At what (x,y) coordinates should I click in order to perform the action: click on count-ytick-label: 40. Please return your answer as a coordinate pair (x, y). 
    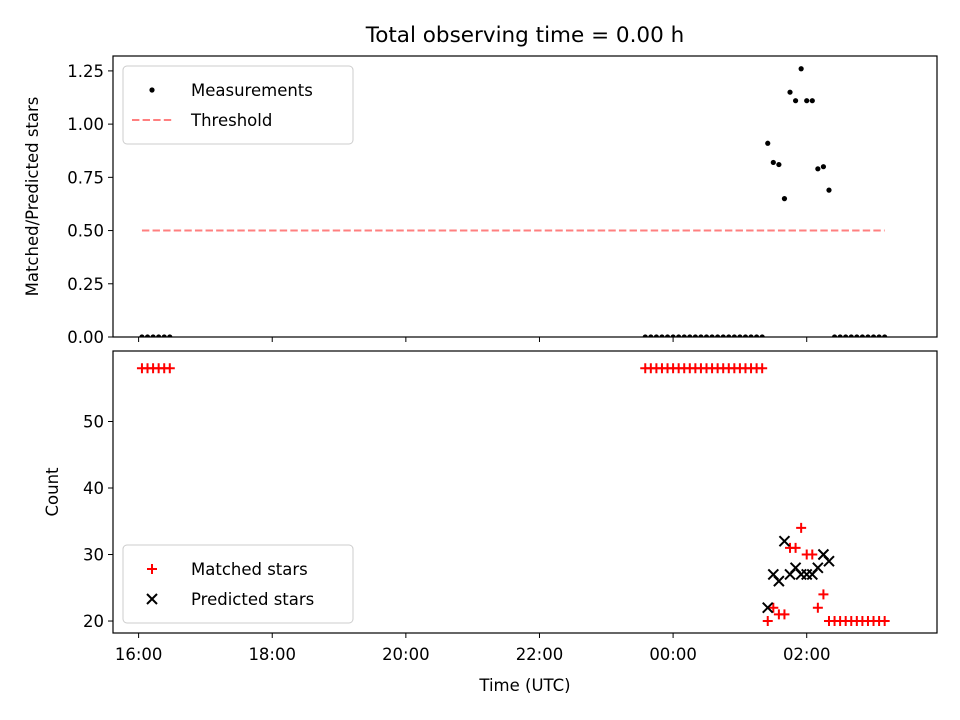
    Looking at the image, I should click on (93, 488).